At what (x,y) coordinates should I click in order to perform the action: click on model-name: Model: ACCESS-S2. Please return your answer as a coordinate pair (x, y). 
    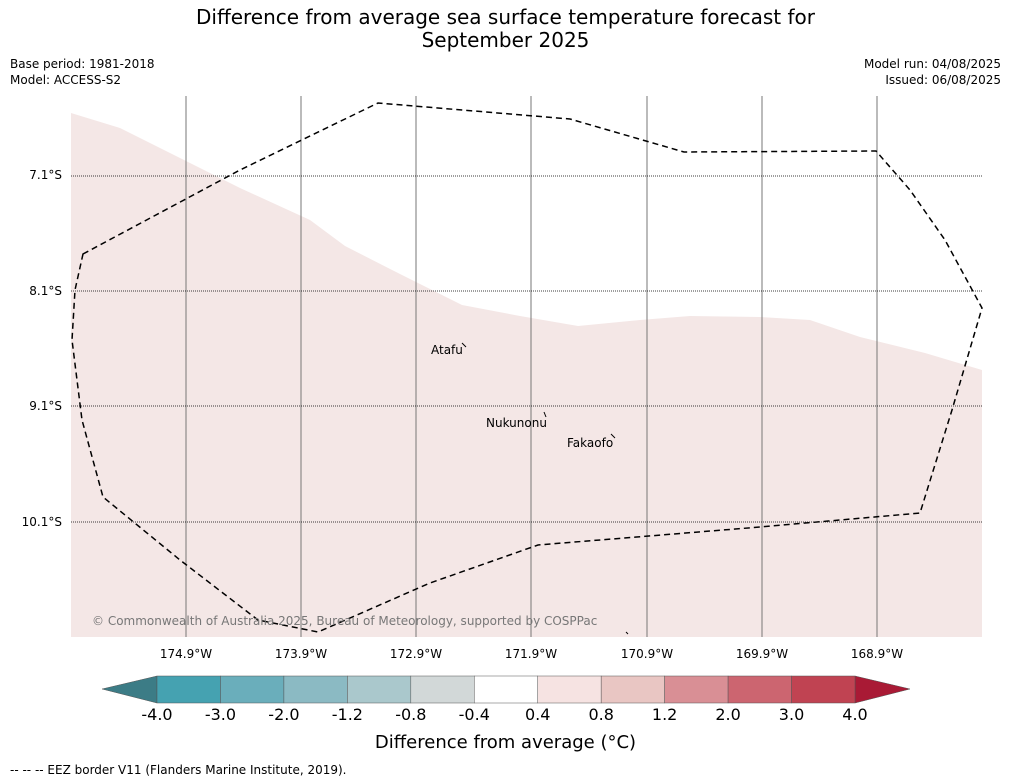
    Looking at the image, I should click on (66, 80).